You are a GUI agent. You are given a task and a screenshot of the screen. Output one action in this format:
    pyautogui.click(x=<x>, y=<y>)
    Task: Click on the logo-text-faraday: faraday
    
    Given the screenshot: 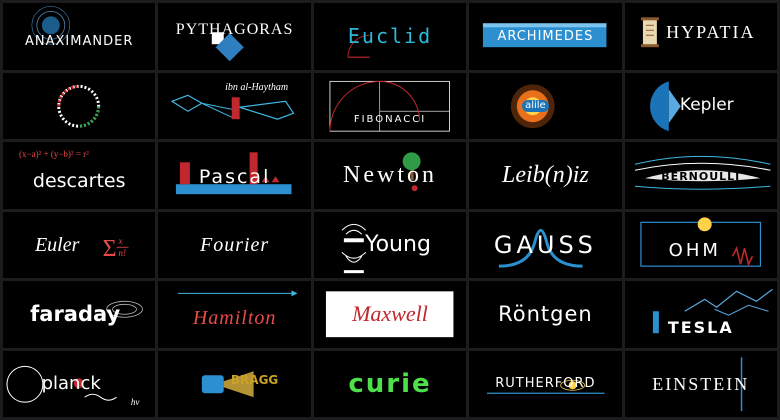 What is the action you would take?
    pyautogui.click(x=75, y=313)
    